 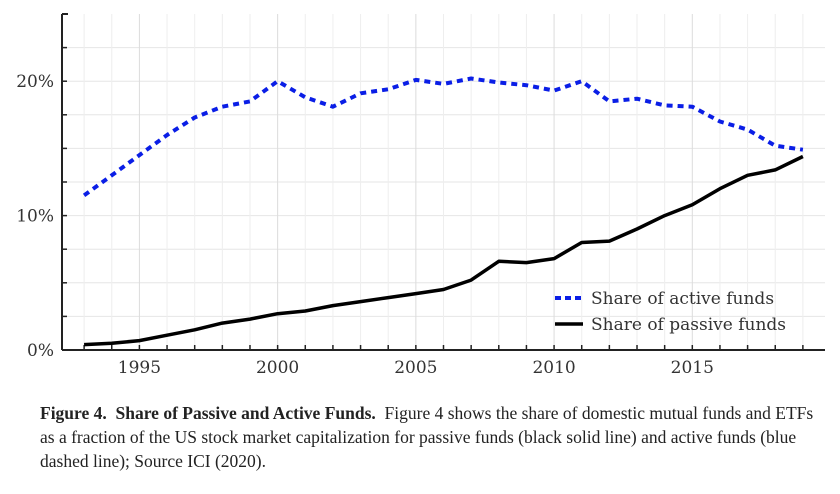 I want to click on x-tick-label: 2015, so click(x=692, y=368).